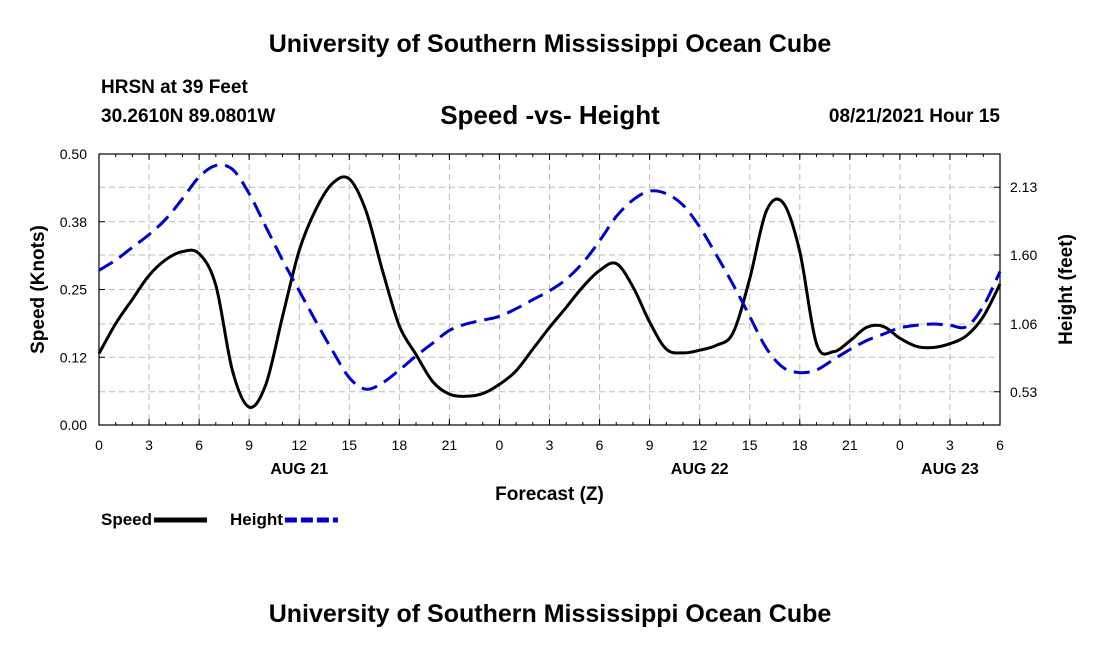  Describe the element at coordinates (550, 115) in the screenshot. I see `chart-title: Speed -vs- Height` at that location.